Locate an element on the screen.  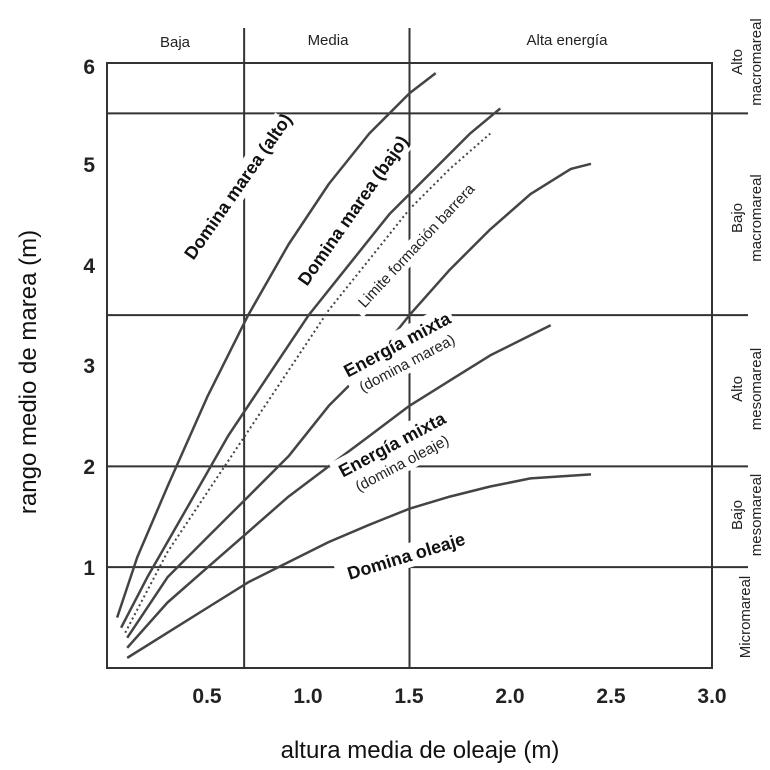
svg-text: Micromareal is located at coordinates (745, 617).